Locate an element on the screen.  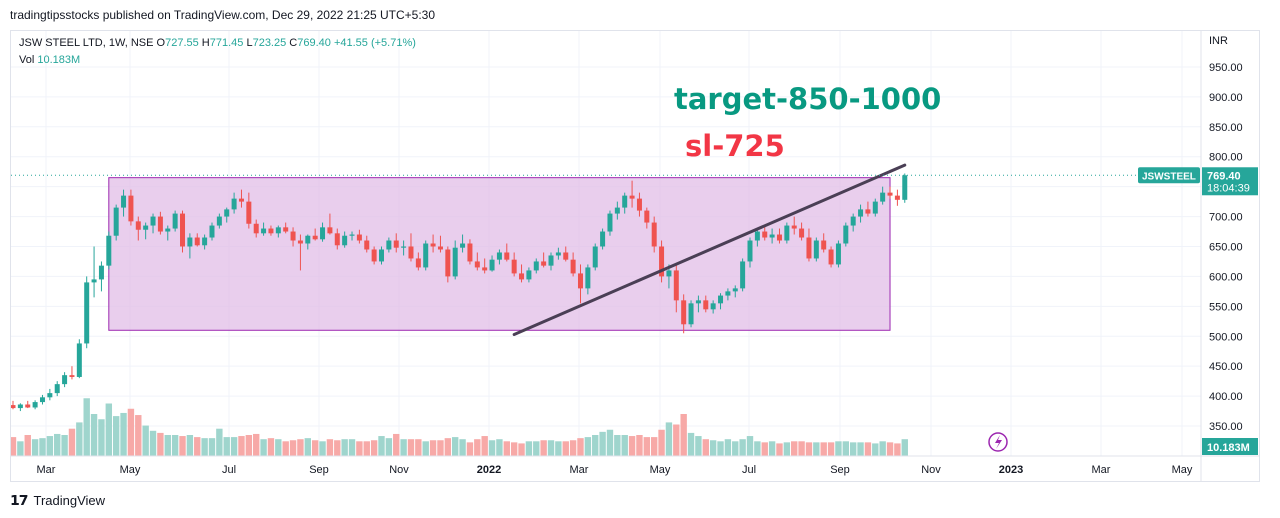
price-tag-bg is located at coordinates (1230, 181).